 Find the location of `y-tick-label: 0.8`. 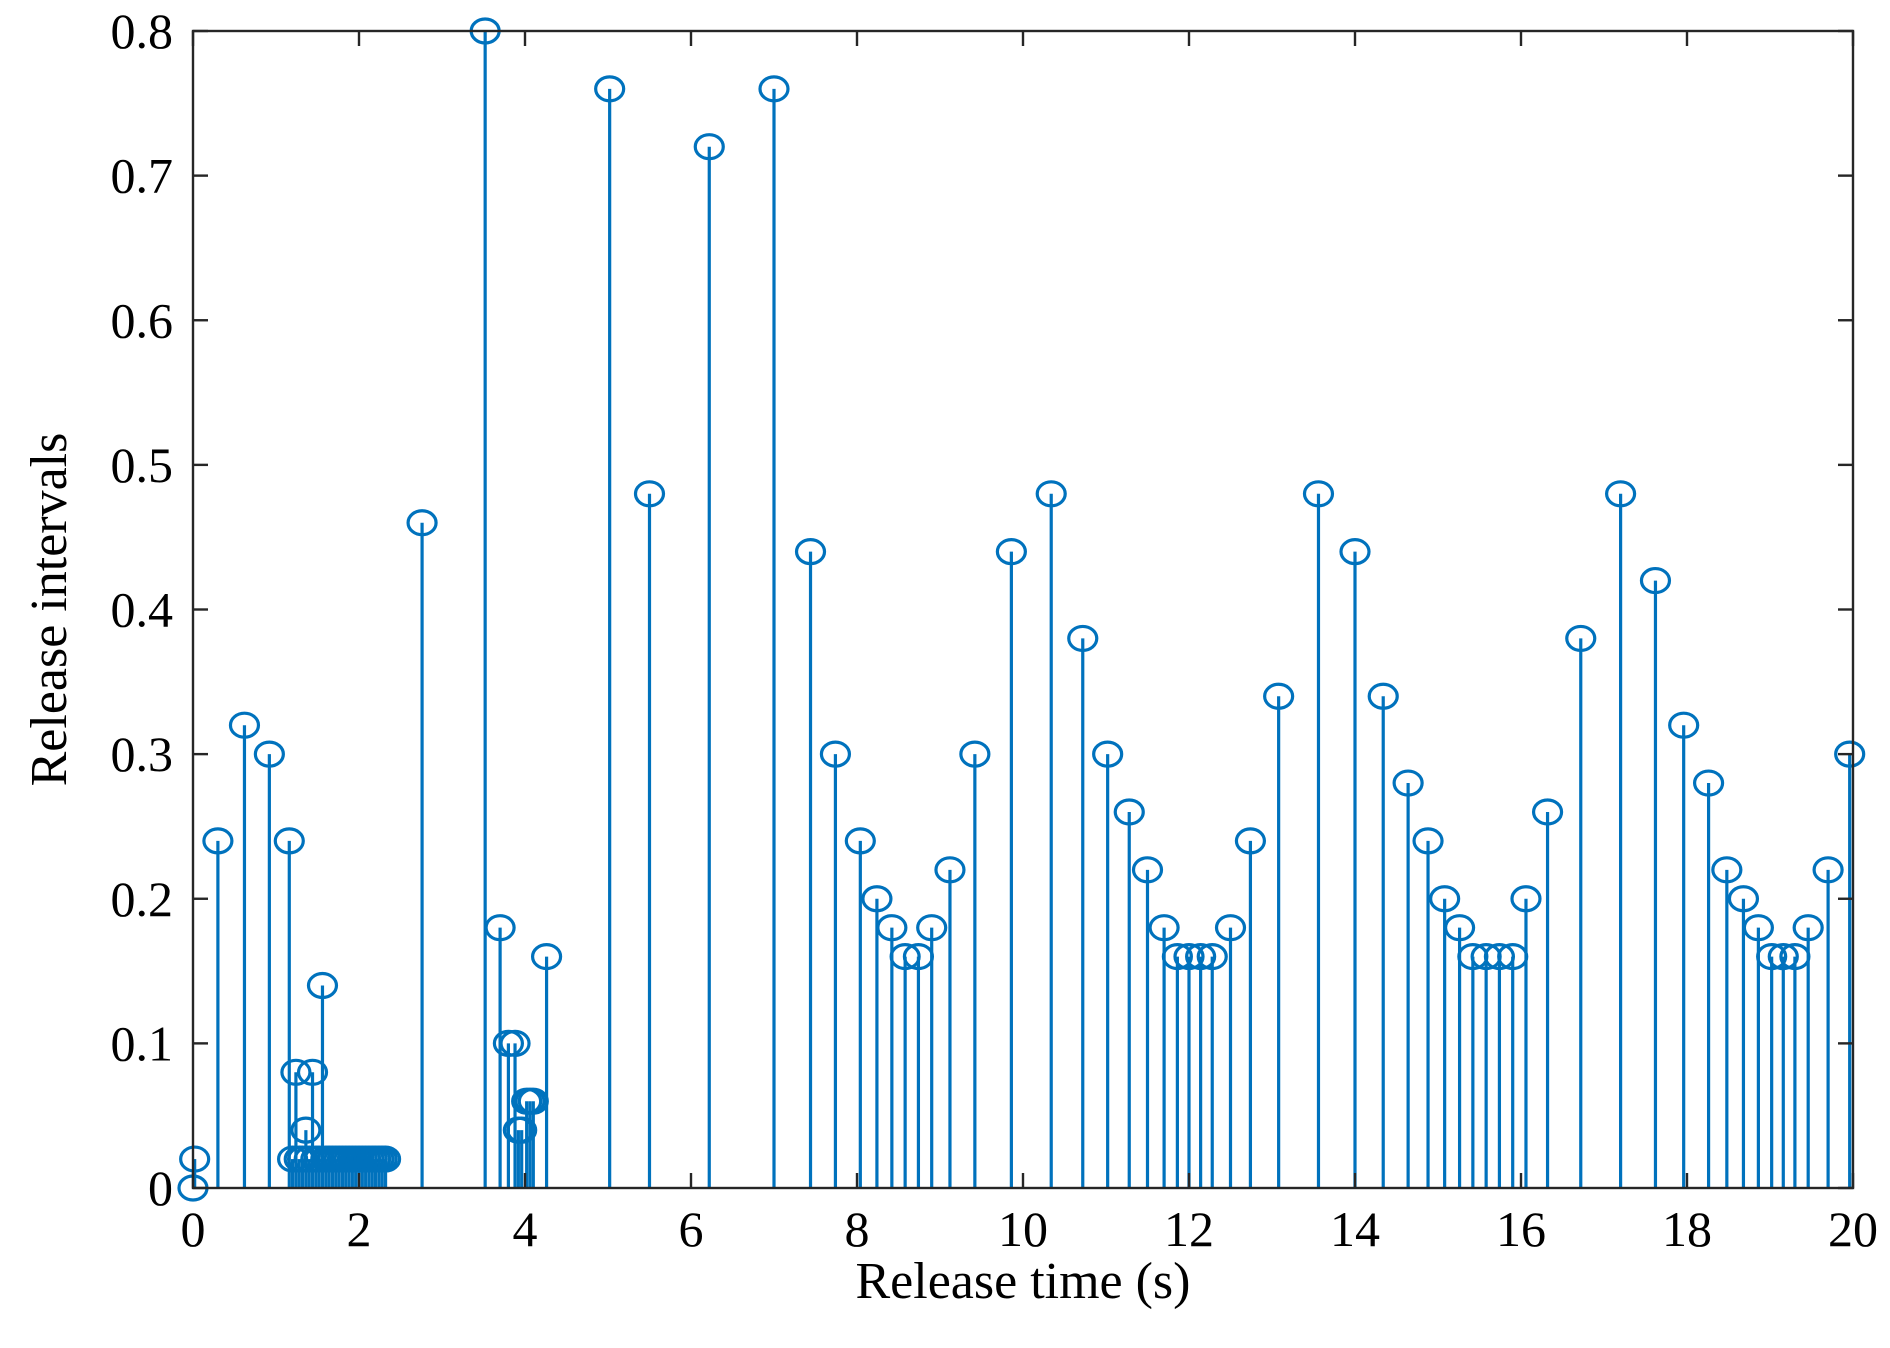

y-tick-label: 0.8 is located at coordinates (142, 31).